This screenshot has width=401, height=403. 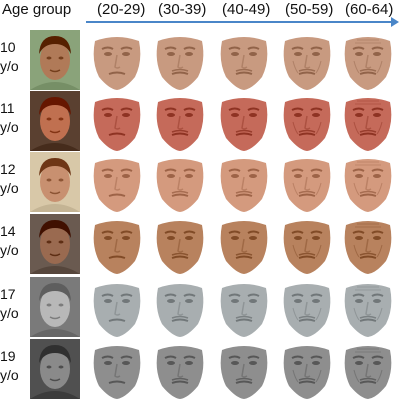 I want to click on age-value: 17, so click(x=8, y=294).